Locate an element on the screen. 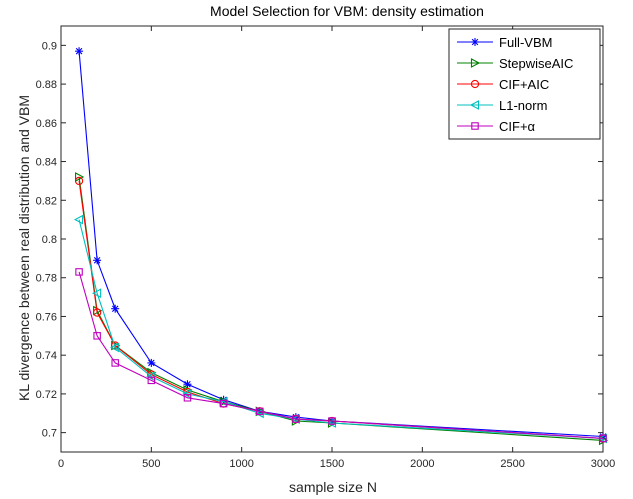  x-tick-label: 0 is located at coordinates (61, 464).